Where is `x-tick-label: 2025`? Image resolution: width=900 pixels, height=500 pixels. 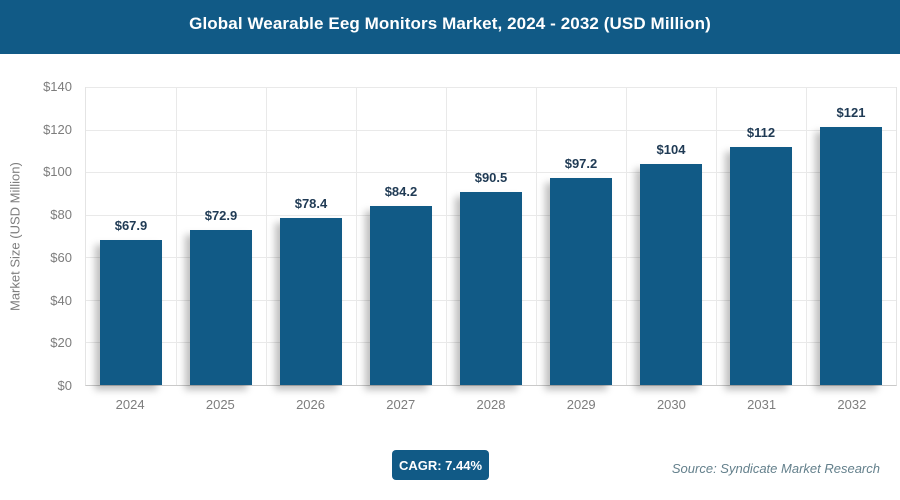 x-tick-label: 2025 is located at coordinates (220, 404).